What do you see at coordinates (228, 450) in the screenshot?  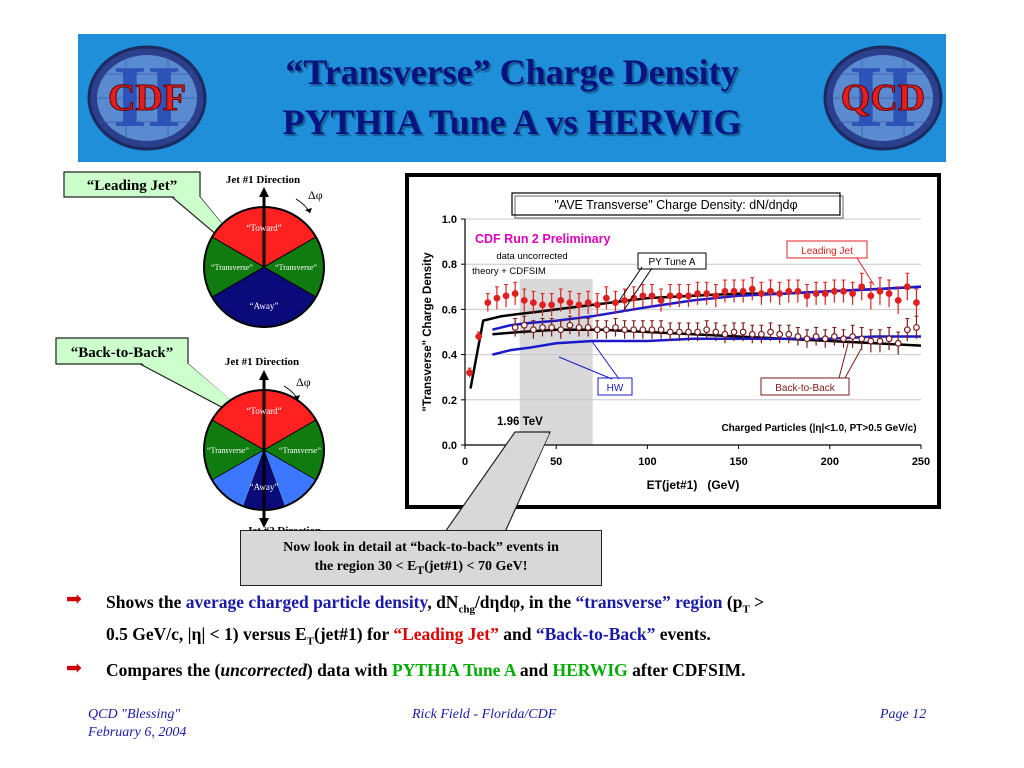 I see `transverse-left-label: “Transverse”` at bounding box center [228, 450].